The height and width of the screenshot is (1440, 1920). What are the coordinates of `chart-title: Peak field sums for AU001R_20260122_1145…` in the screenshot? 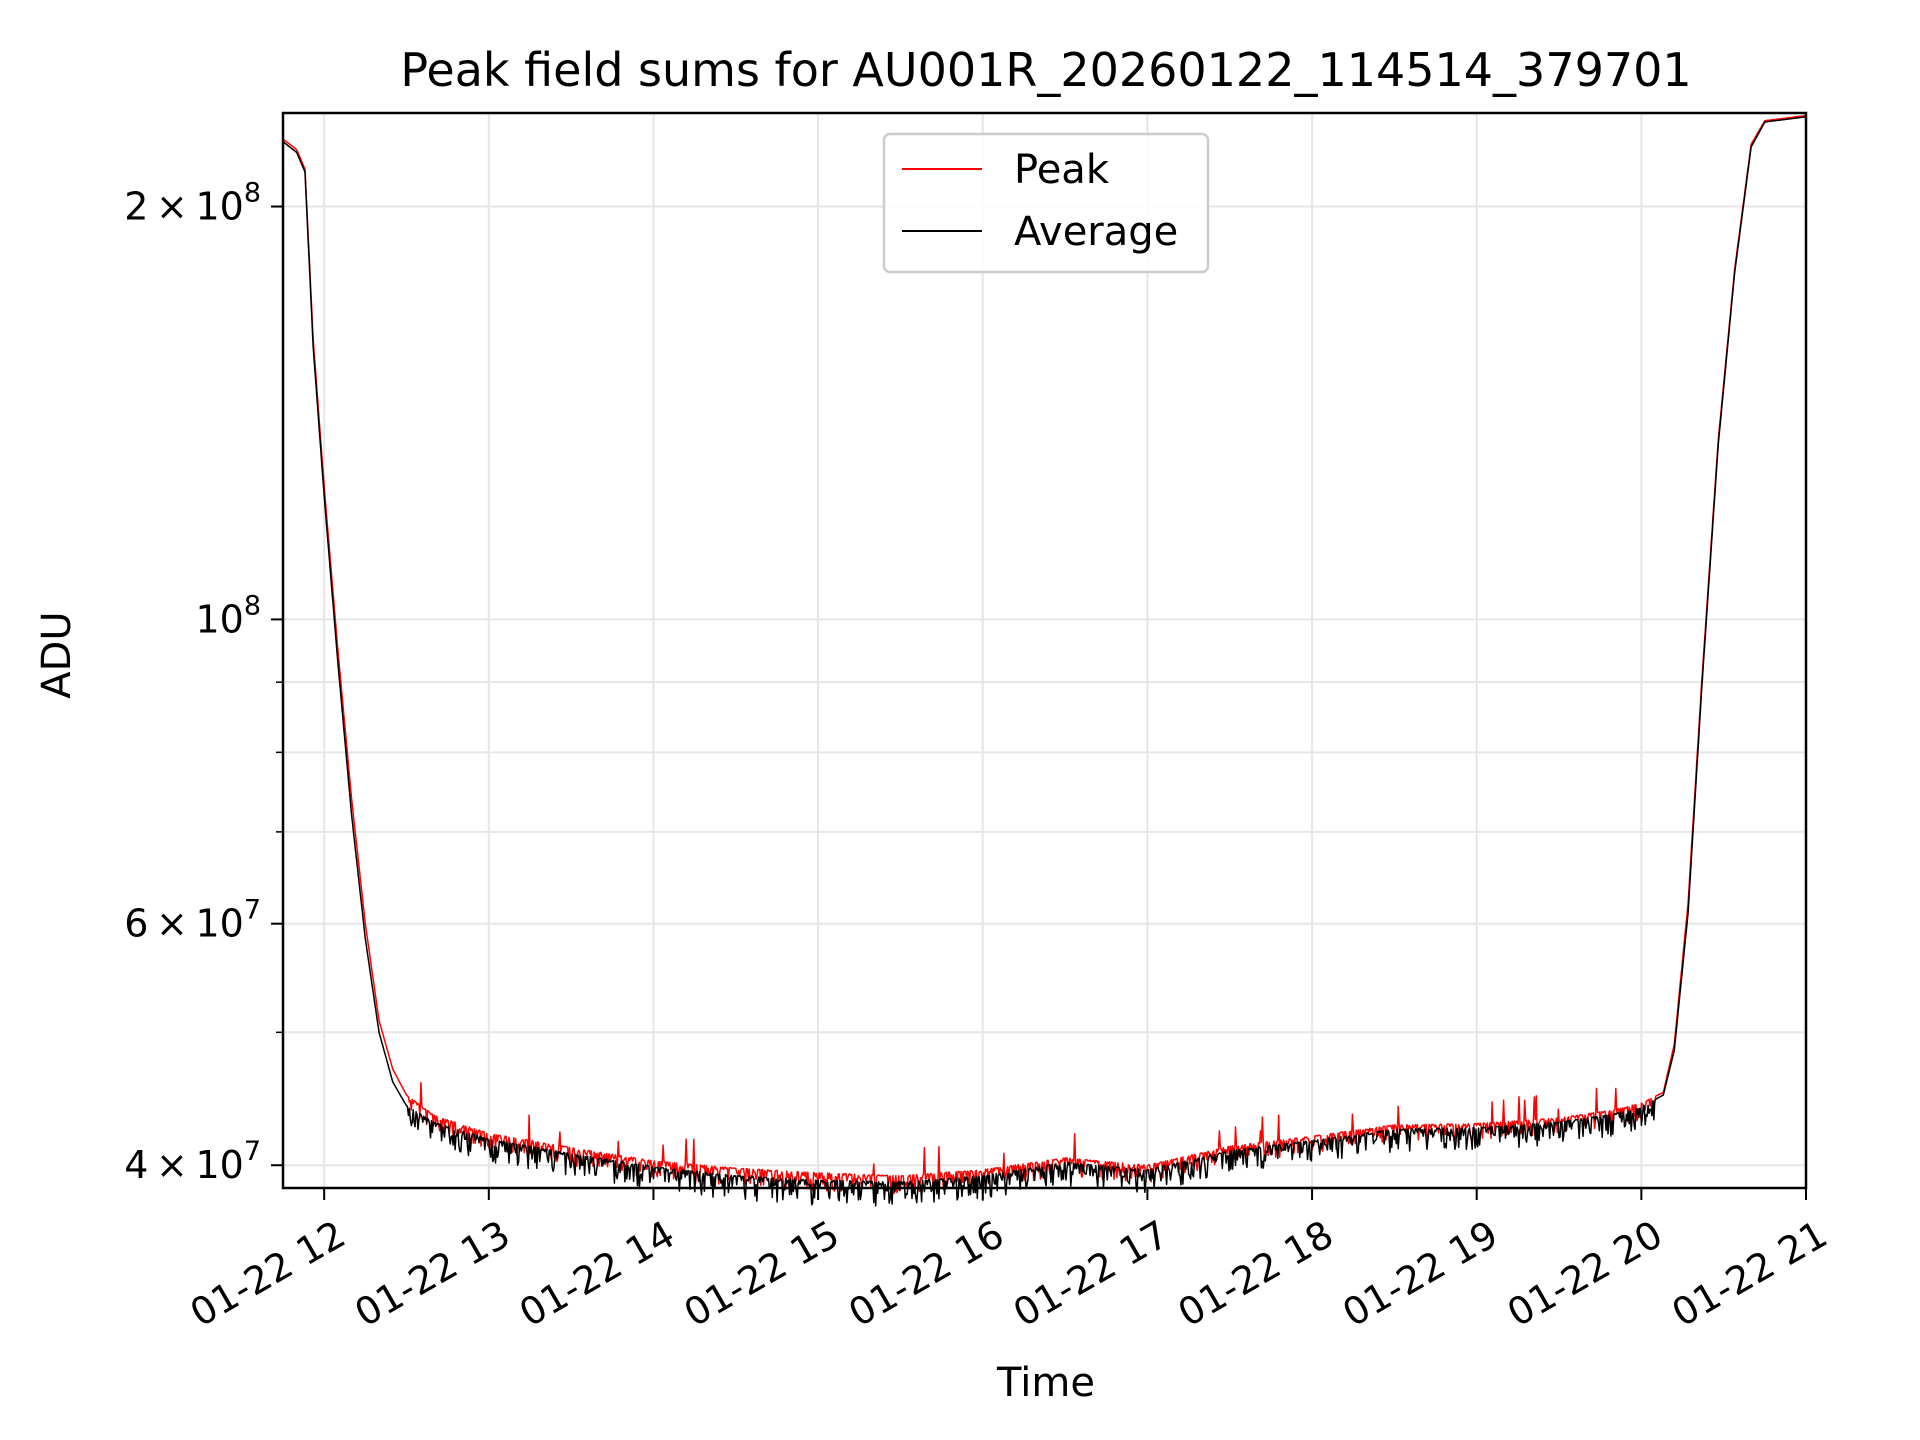 It's located at (1045, 70).